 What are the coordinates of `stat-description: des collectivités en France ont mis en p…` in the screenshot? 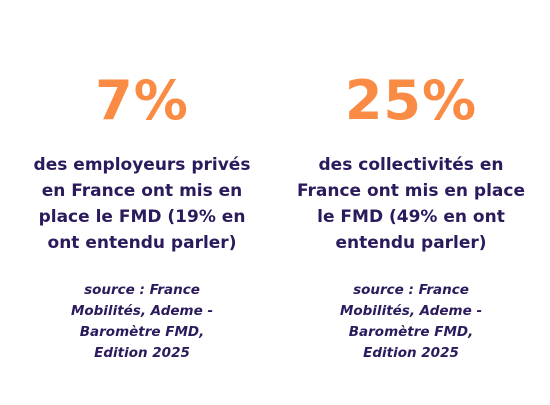 It's located at (411, 204).